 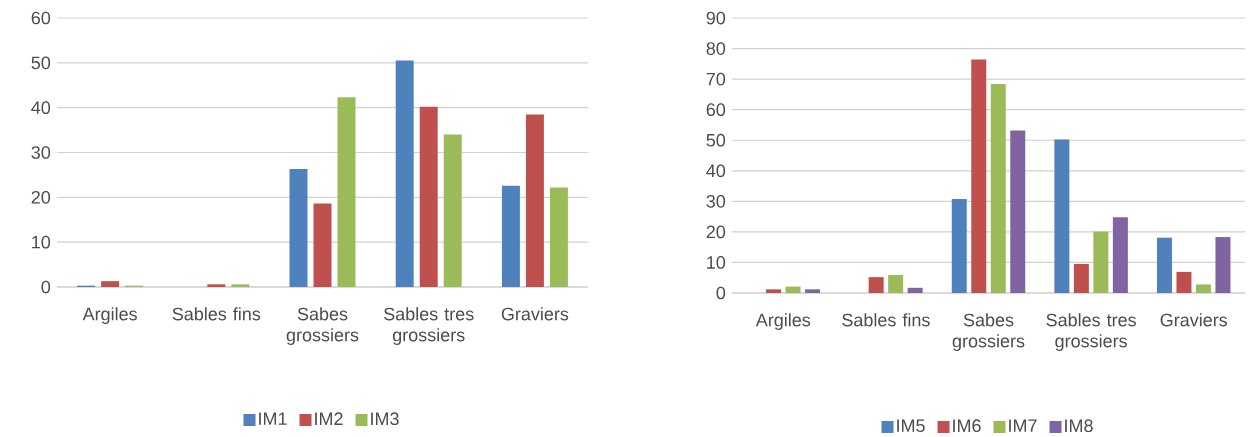 What do you see at coordinates (716, 79) in the screenshot?
I see `y-tick-label: 70` at bounding box center [716, 79].